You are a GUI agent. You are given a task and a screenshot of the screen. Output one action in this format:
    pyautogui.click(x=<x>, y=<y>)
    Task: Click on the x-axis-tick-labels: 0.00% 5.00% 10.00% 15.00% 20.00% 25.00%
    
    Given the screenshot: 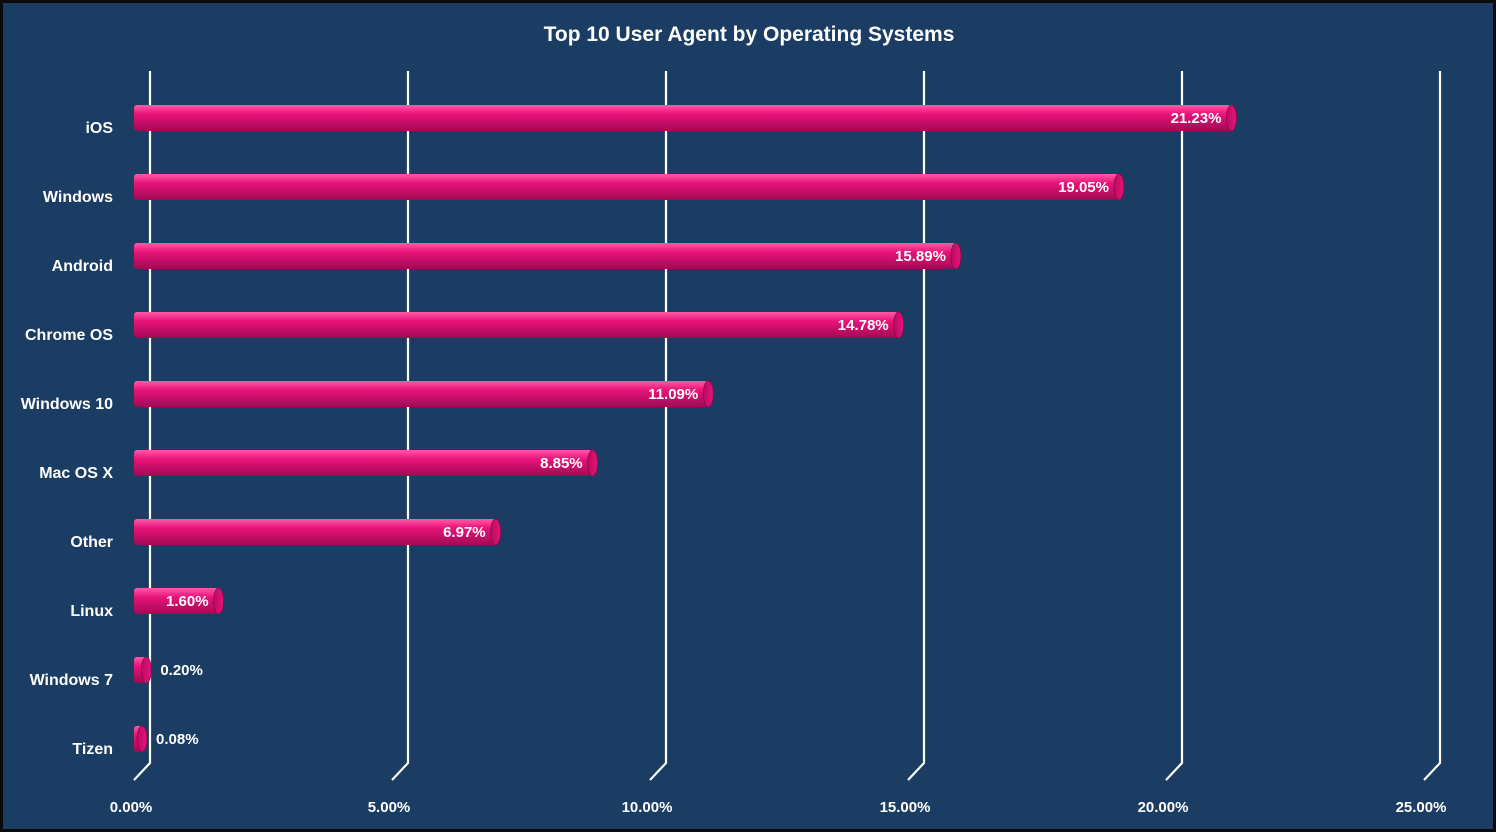 What is the action you would take?
    pyautogui.click(x=778, y=807)
    